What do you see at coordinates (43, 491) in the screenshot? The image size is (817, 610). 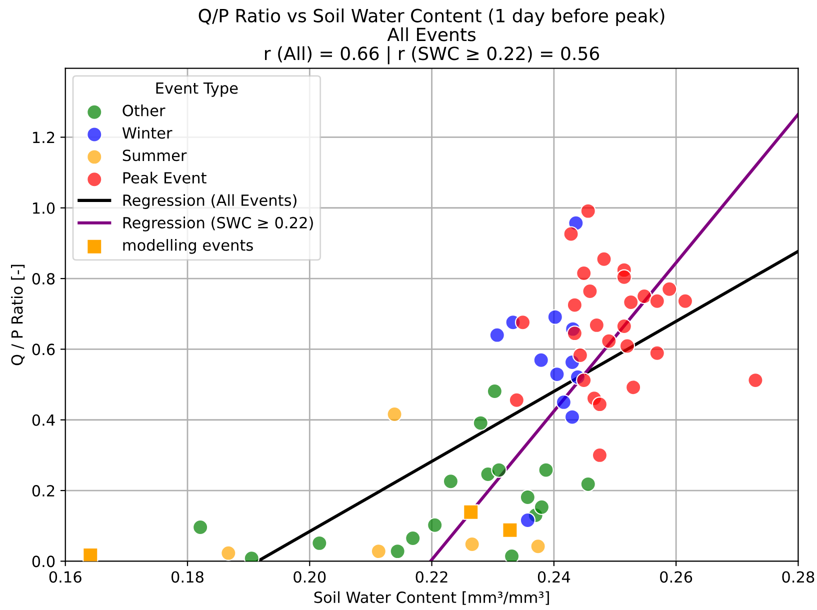 I see `y-tick-label: 0.2` at bounding box center [43, 491].